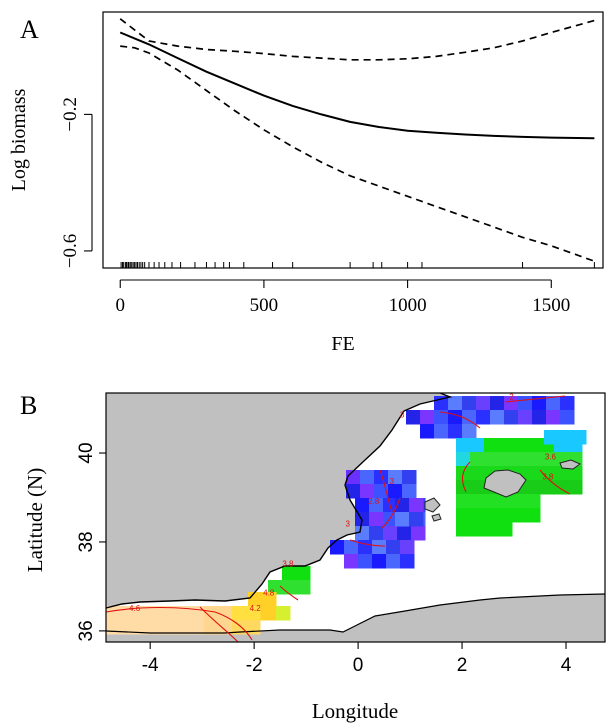 The image size is (609, 726). Describe the element at coordinates (269, 592) in the screenshot. I see `contour-label: 4.8` at that location.